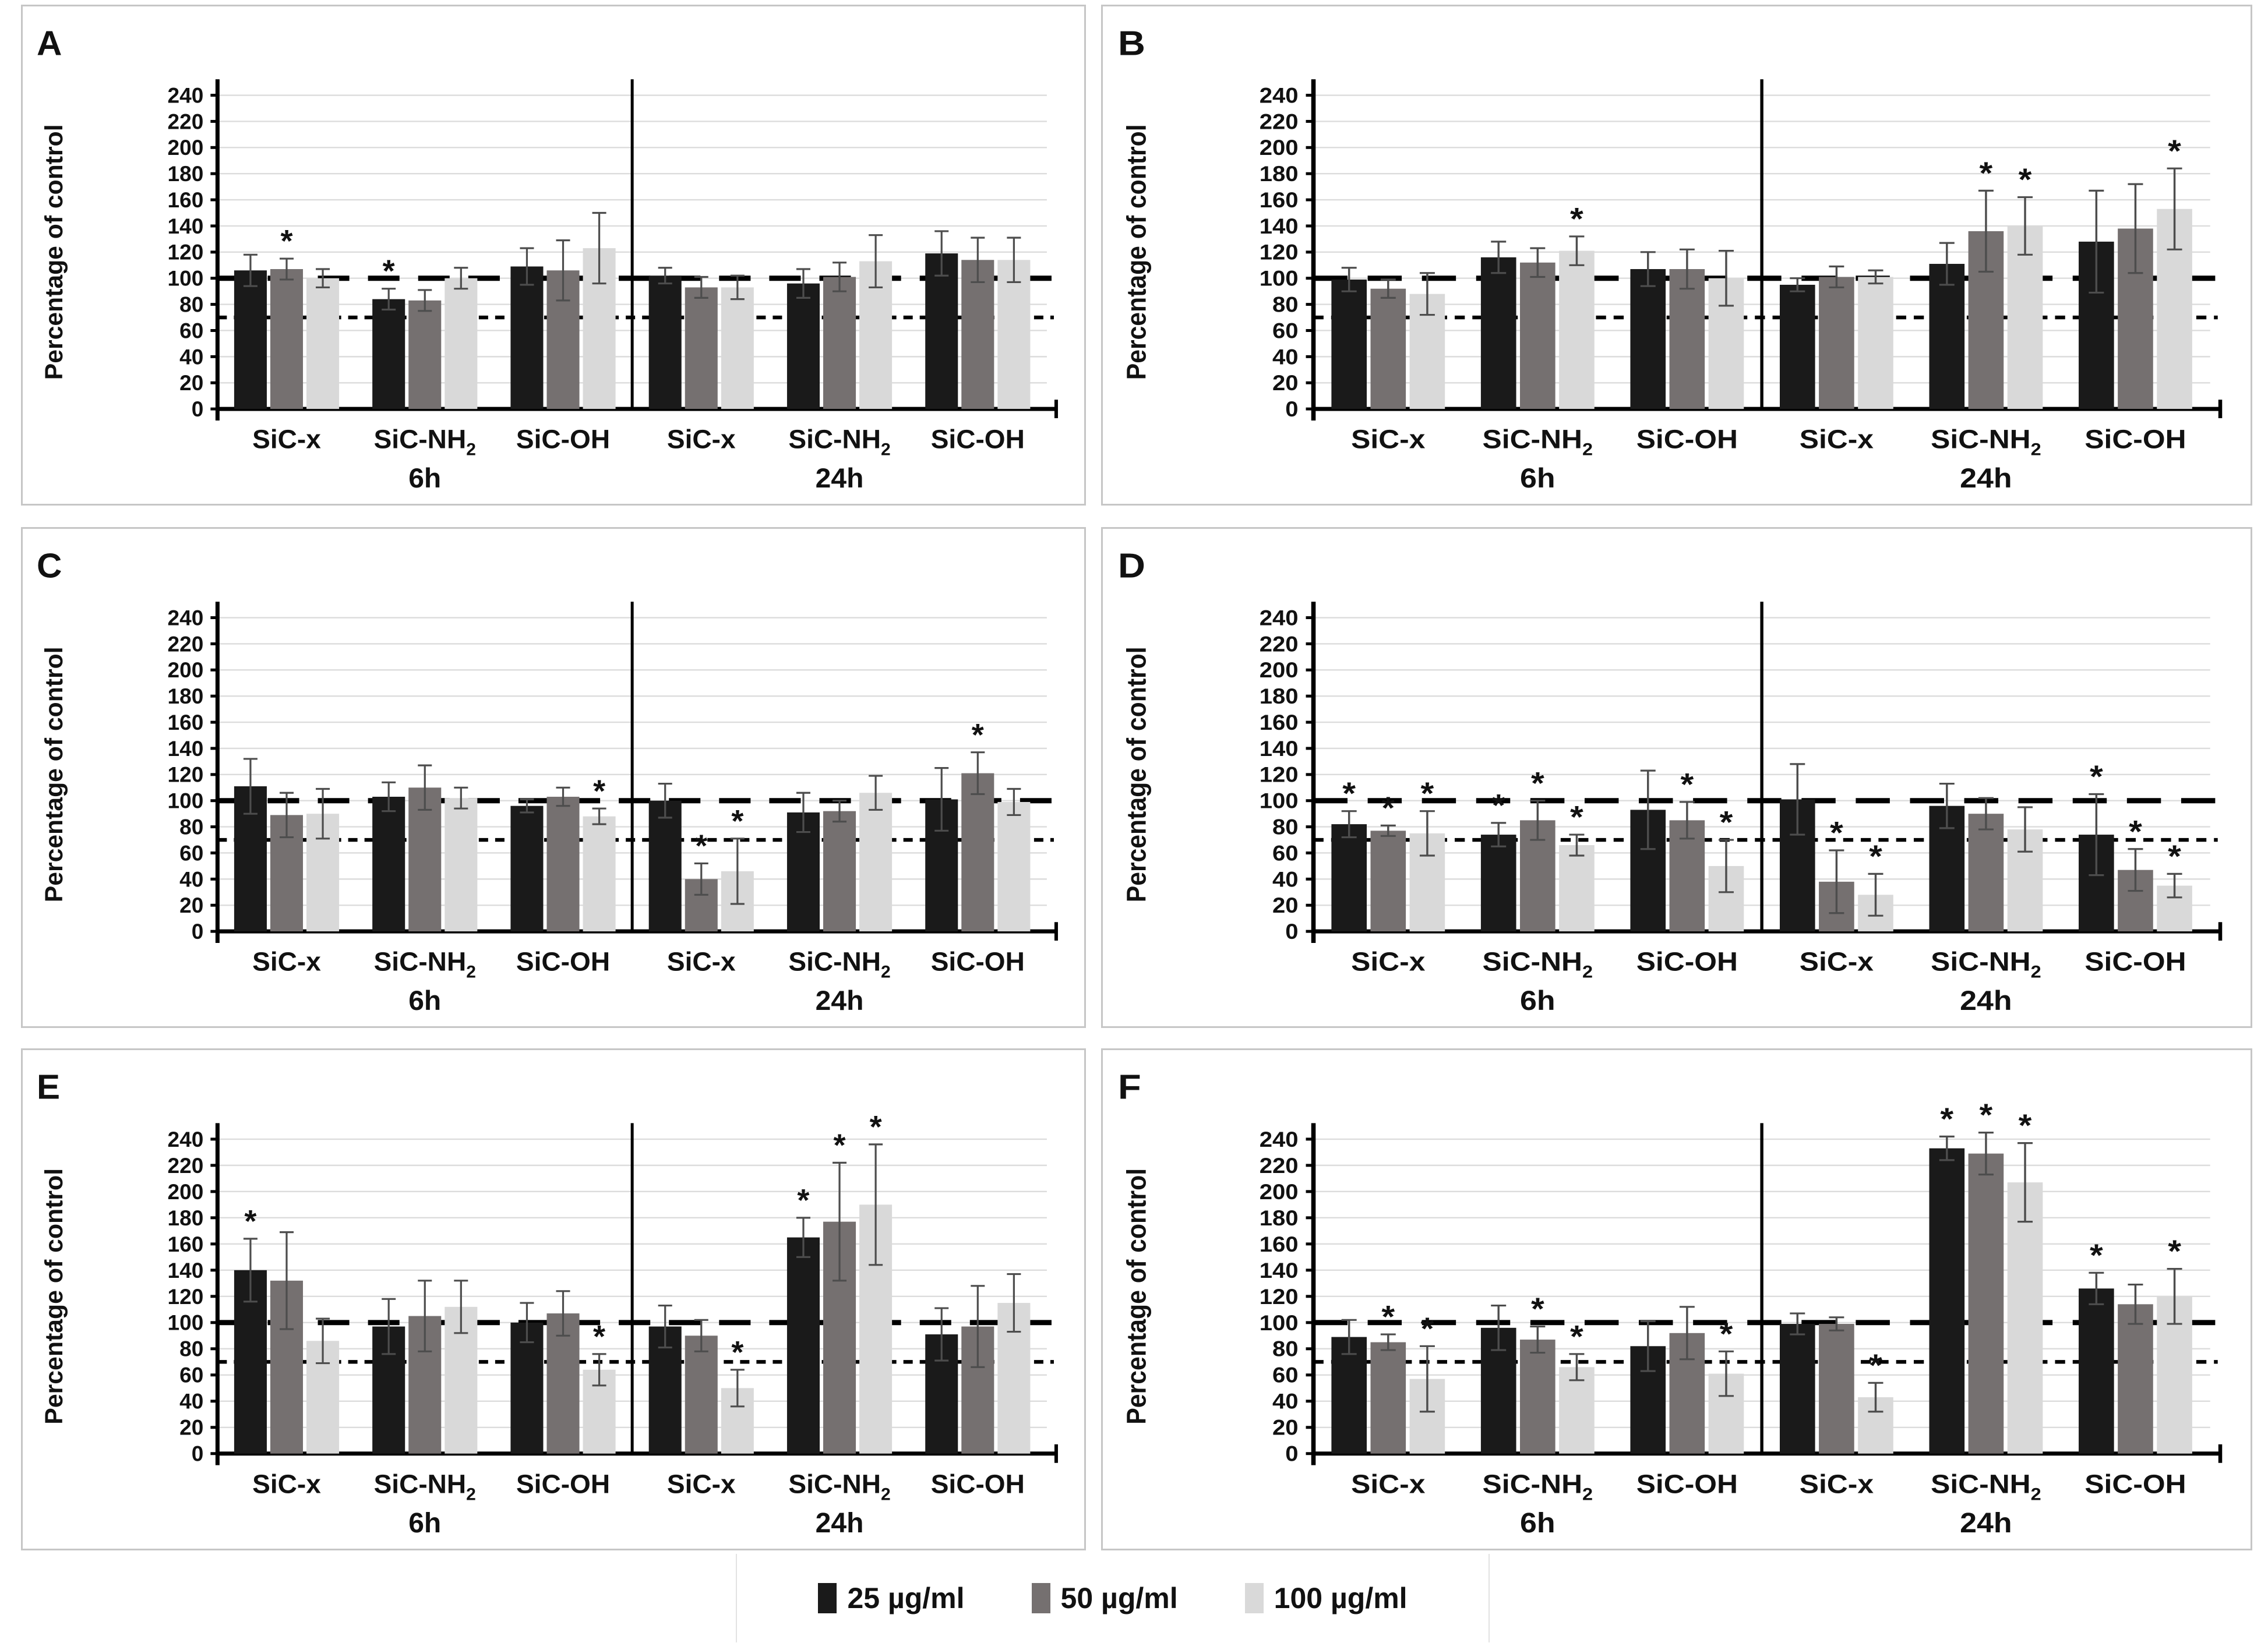 Image resolution: width=2268 pixels, height=1650 pixels. Describe the element at coordinates (1014, 866) in the screenshot. I see `bar-C-24h-SiC-OH-100 µg/ml` at that location.